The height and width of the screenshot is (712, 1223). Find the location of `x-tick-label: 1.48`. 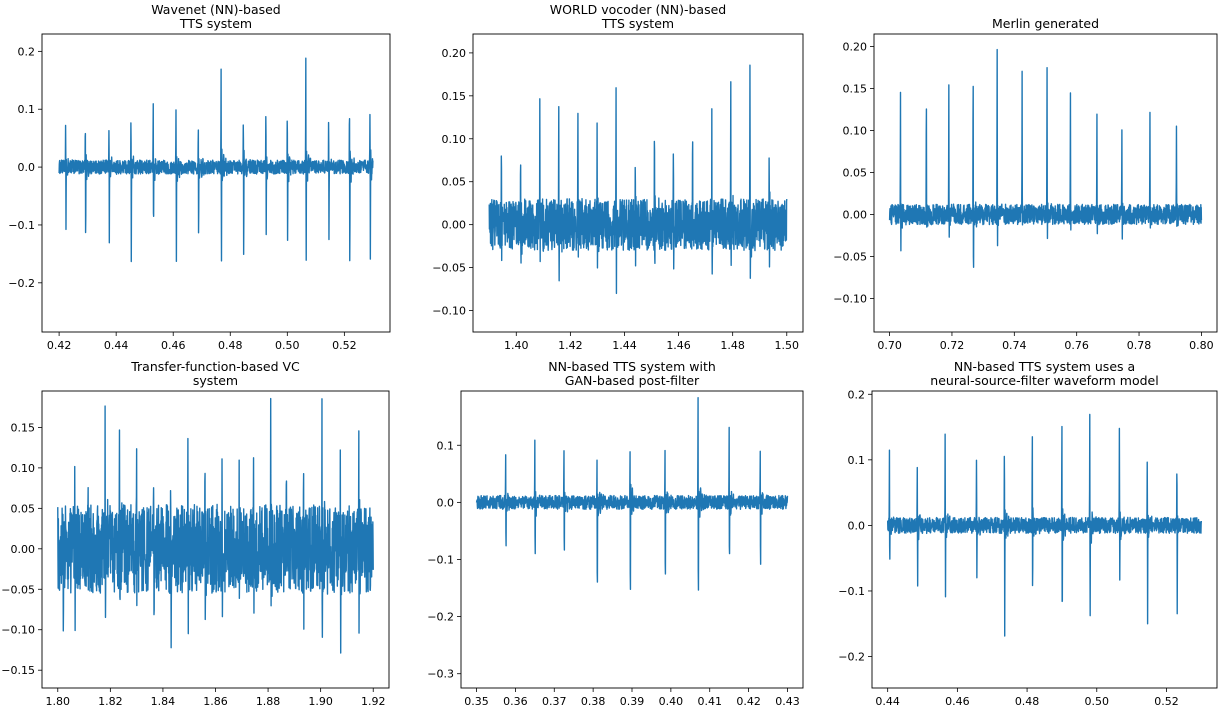

x-tick-label: 1.48 is located at coordinates (732, 345).